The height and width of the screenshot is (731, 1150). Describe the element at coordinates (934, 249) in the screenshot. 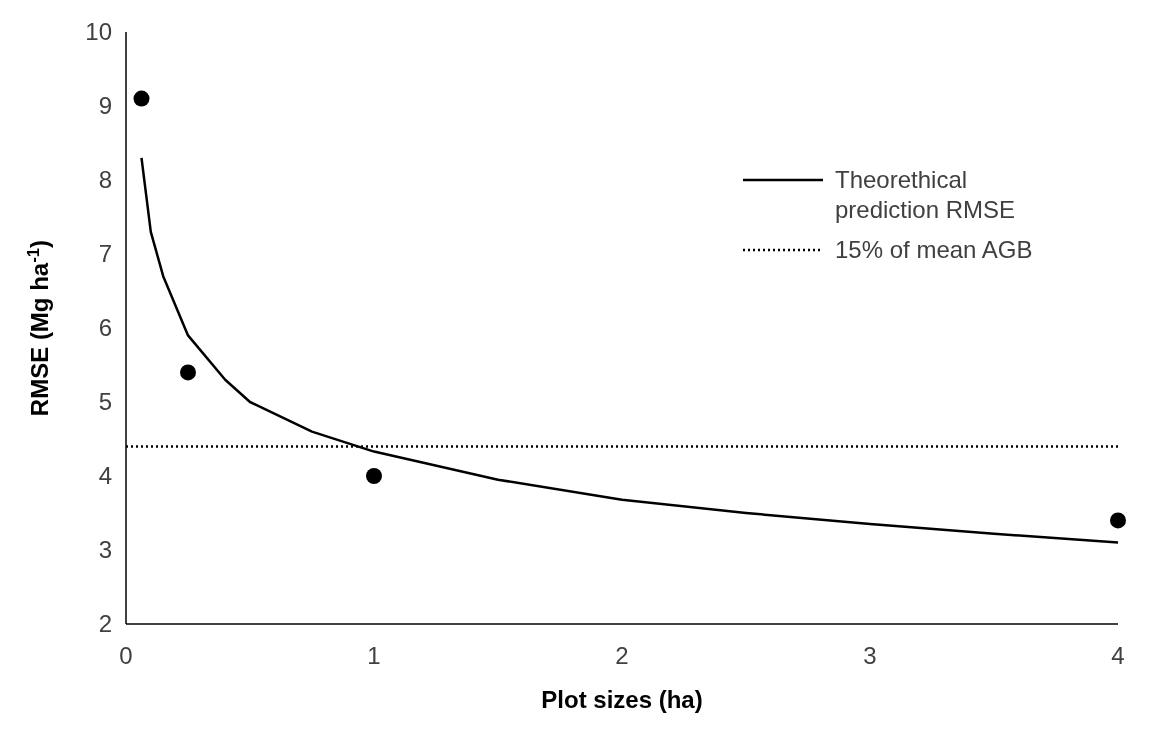

I see `legend-label: 15% of mean AGB` at that location.